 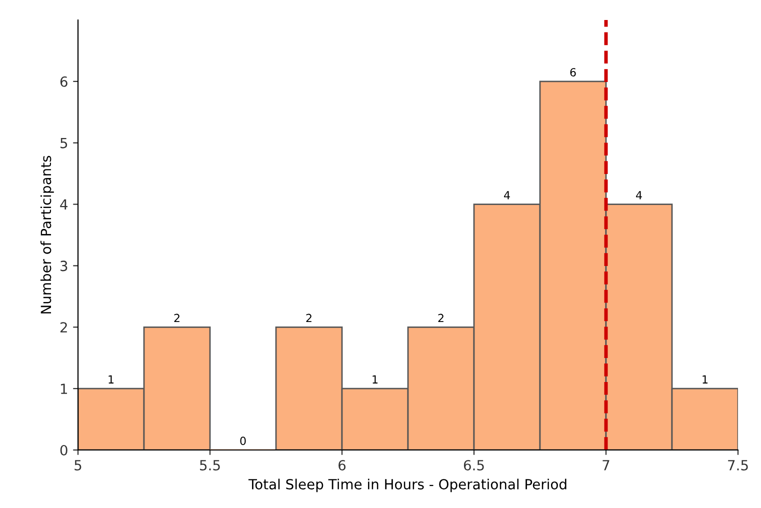 I want to click on y-tick-label: 4, so click(x=64, y=204).